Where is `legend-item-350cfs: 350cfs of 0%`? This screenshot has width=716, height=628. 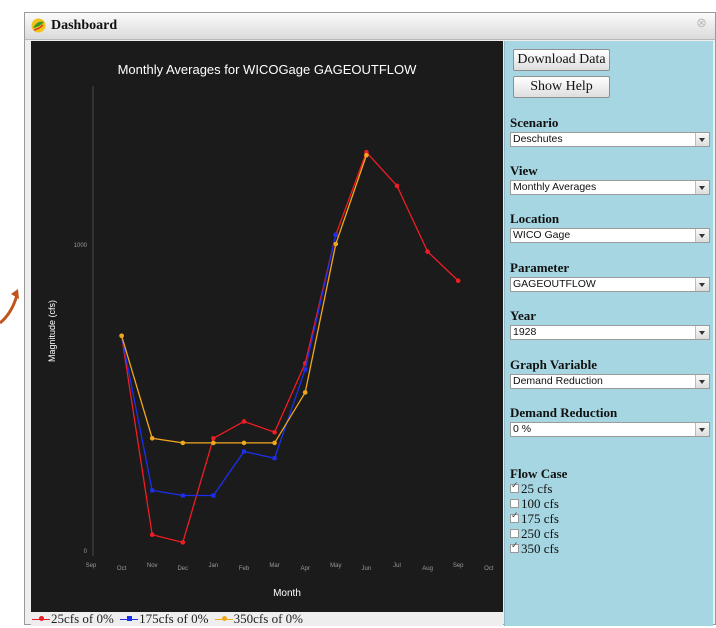 legend-item-350cfs: 350cfs of 0% is located at coordinates (258, 619).